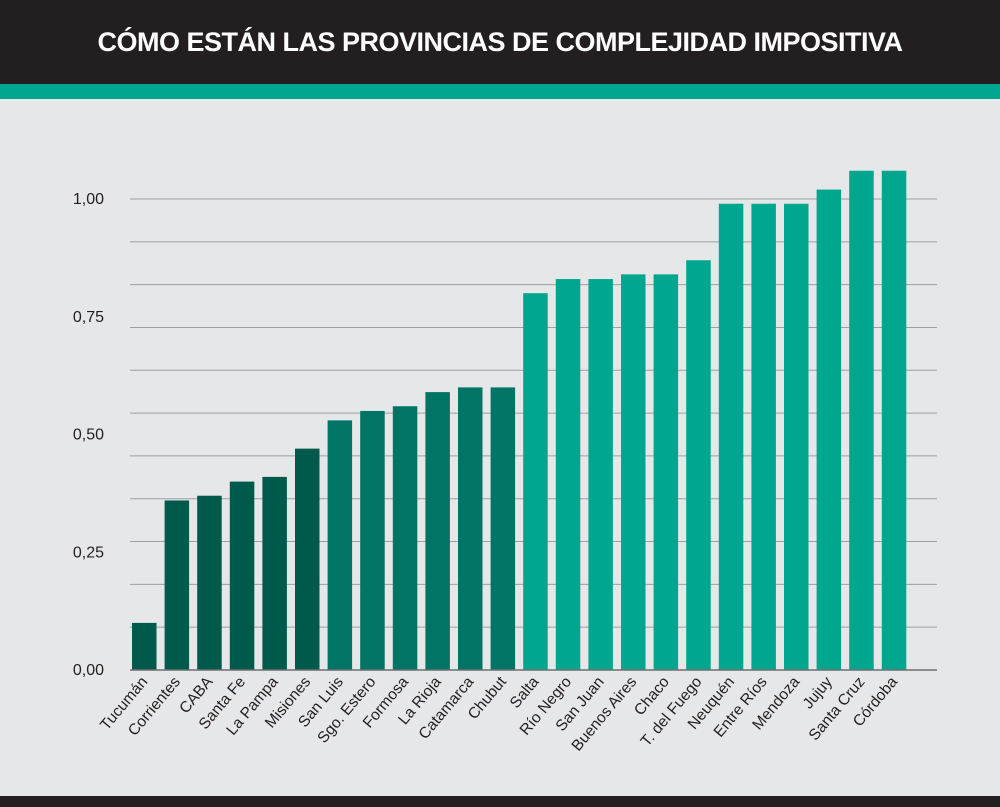 The height and width of the screenshot is (807, 1000). I want to click on y-tick-label: 0,00, so click(88, 670).